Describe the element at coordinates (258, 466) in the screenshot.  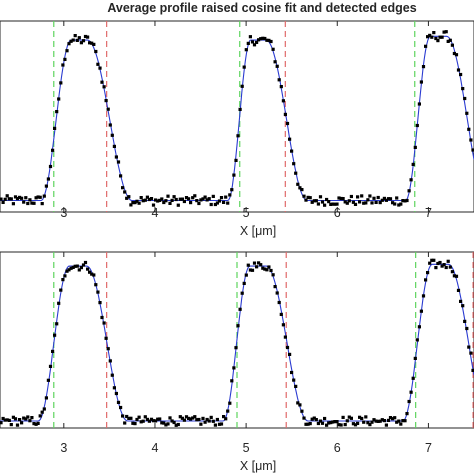
I see `bottom-x-axis-label: X [μm]` at that location.